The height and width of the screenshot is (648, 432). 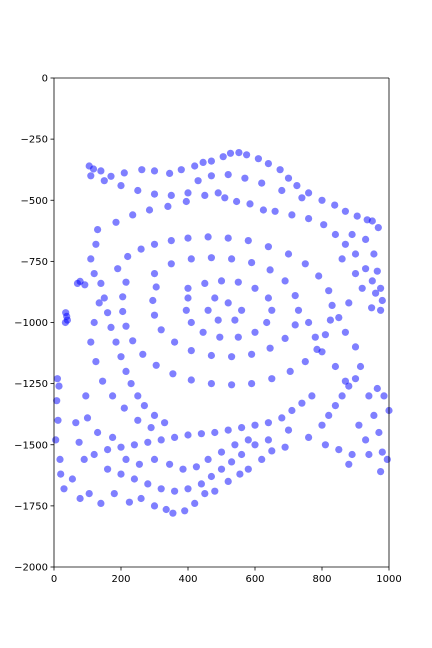 What do you see at coordinates (388, 579) in the screenshot?
I see `x-tick-label: 1000` at bounding box center [388, 579].